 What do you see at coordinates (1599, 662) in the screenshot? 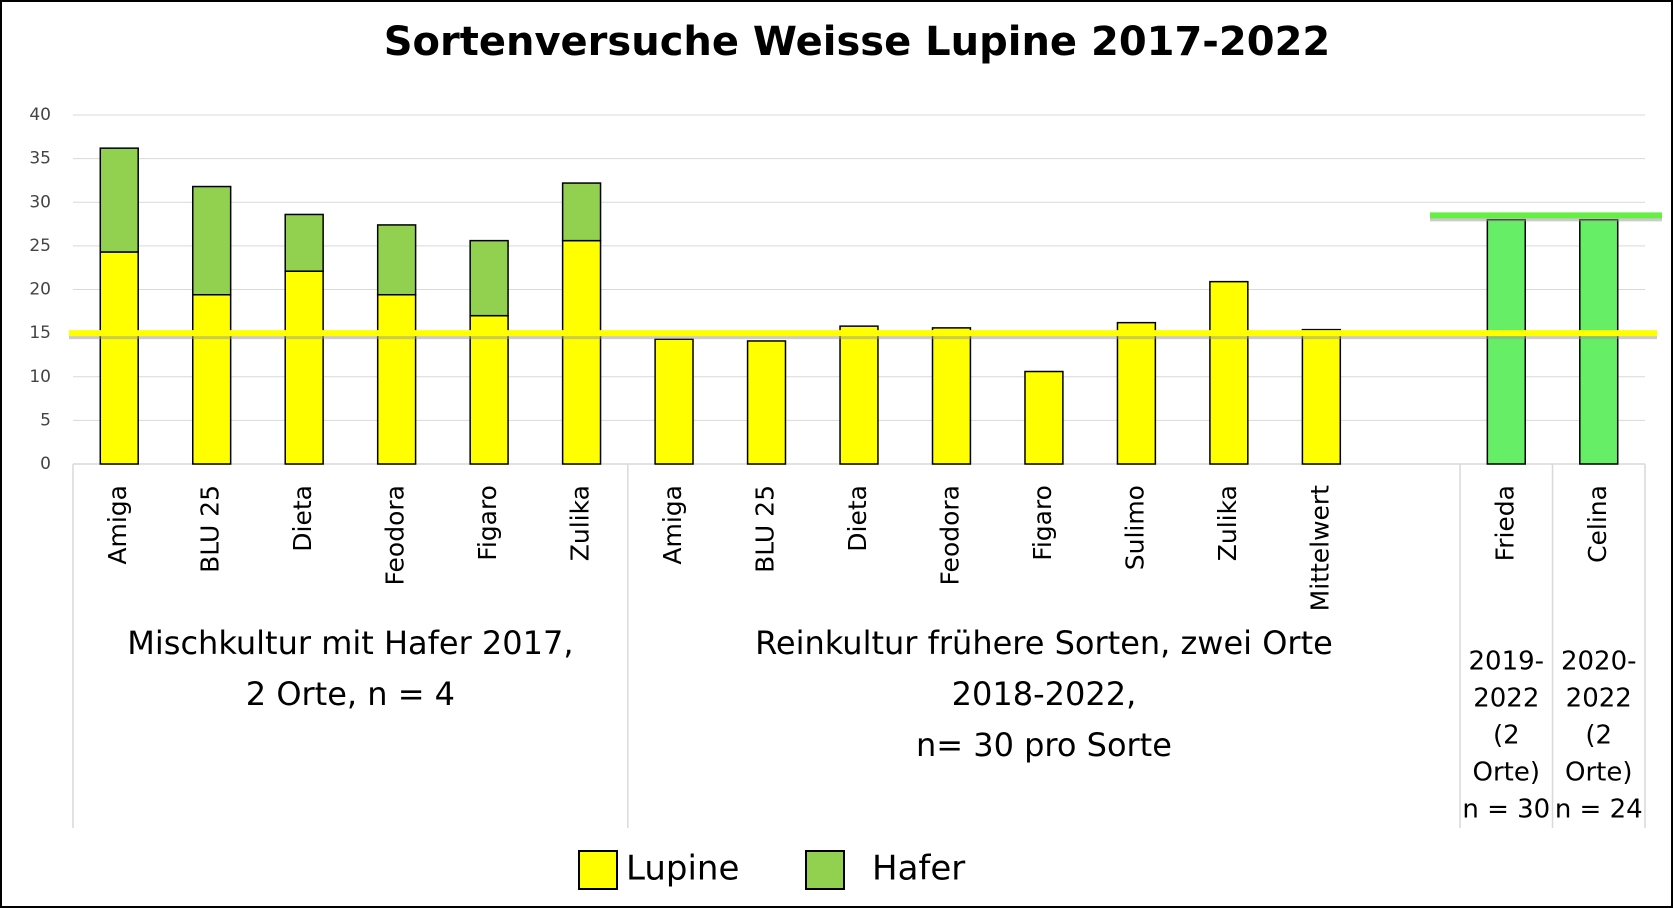
I see `group-label: 2020-` at bounding box center [1599, 662].